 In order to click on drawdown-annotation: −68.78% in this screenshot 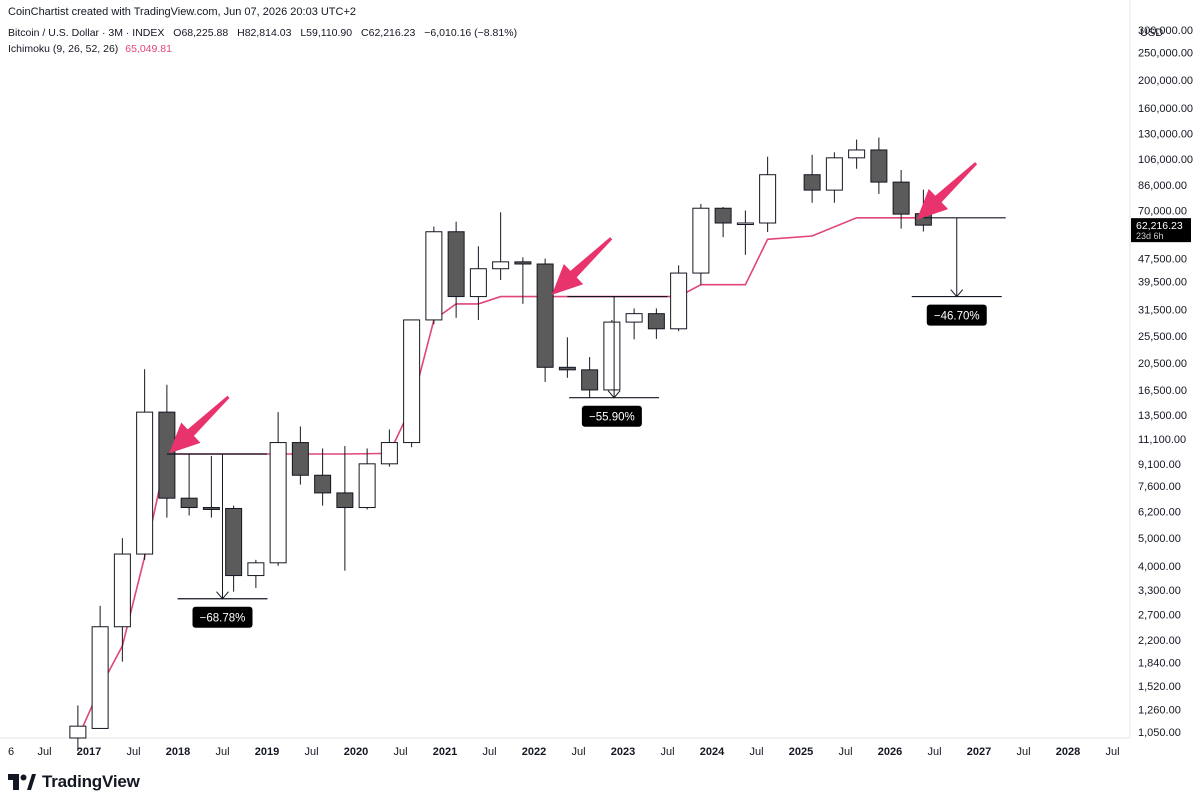, I will do `click(217, 540)`.